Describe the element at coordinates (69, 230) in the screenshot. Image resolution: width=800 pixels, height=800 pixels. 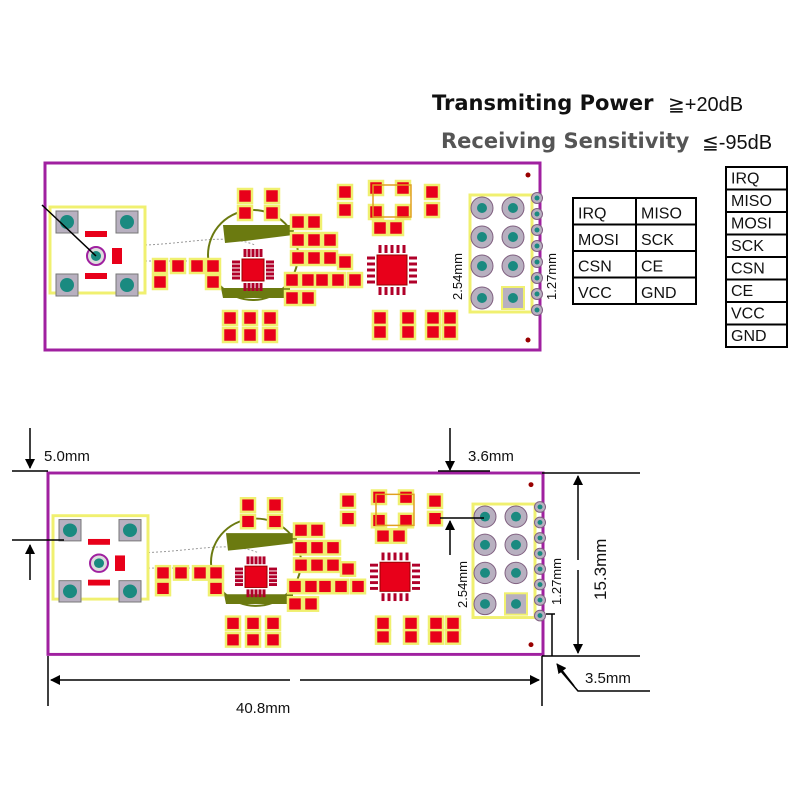
I see `antenna-pointer` at that location.